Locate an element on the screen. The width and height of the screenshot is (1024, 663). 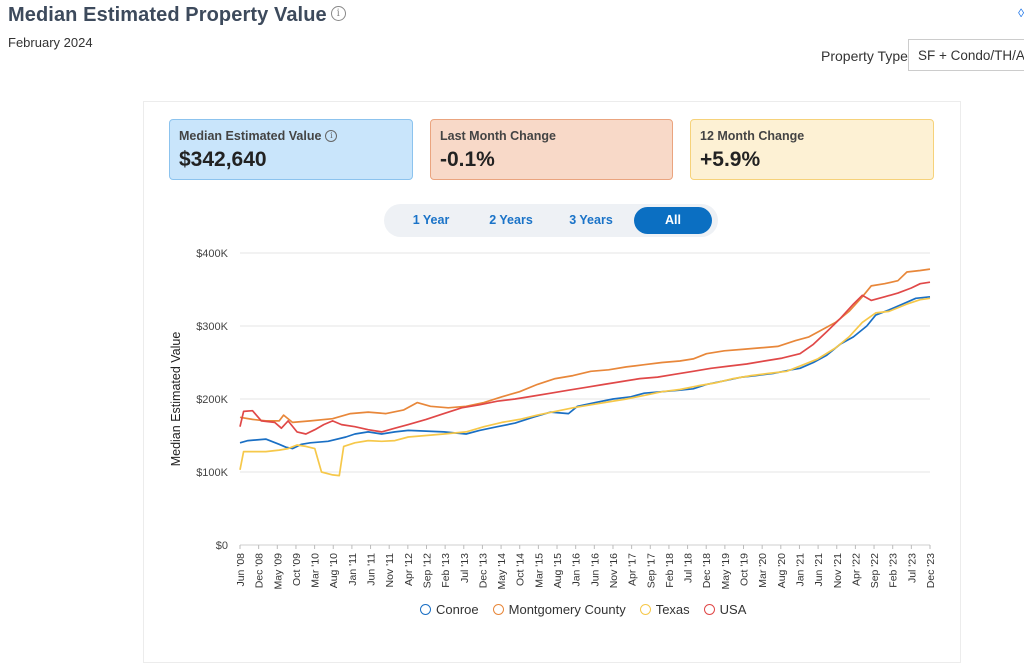
x-tick-label: Nov '16 is located at coordinates (614, 570).